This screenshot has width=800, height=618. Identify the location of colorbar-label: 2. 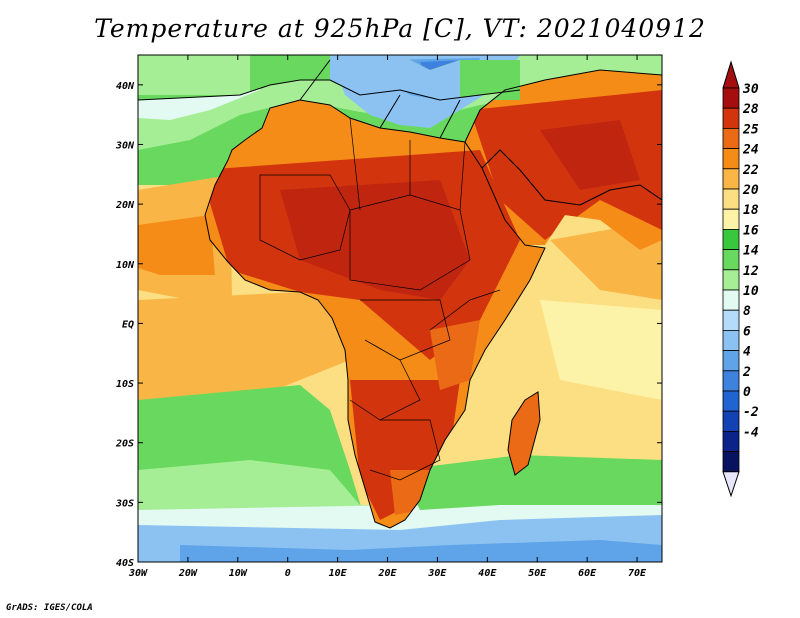
(746, 372).